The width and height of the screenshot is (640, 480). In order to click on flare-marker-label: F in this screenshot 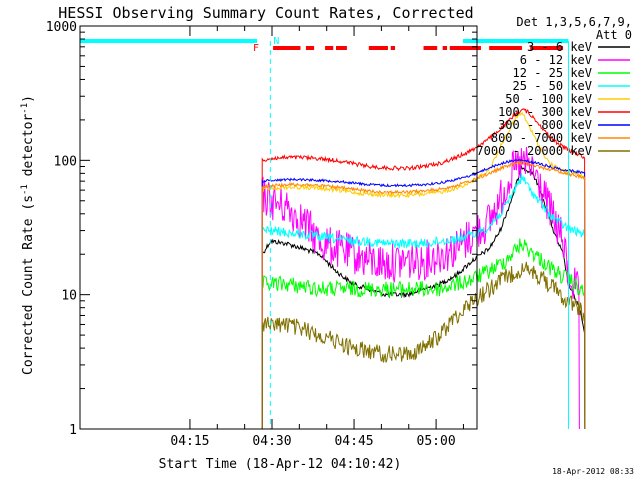, I will do `click(256, 48)`.